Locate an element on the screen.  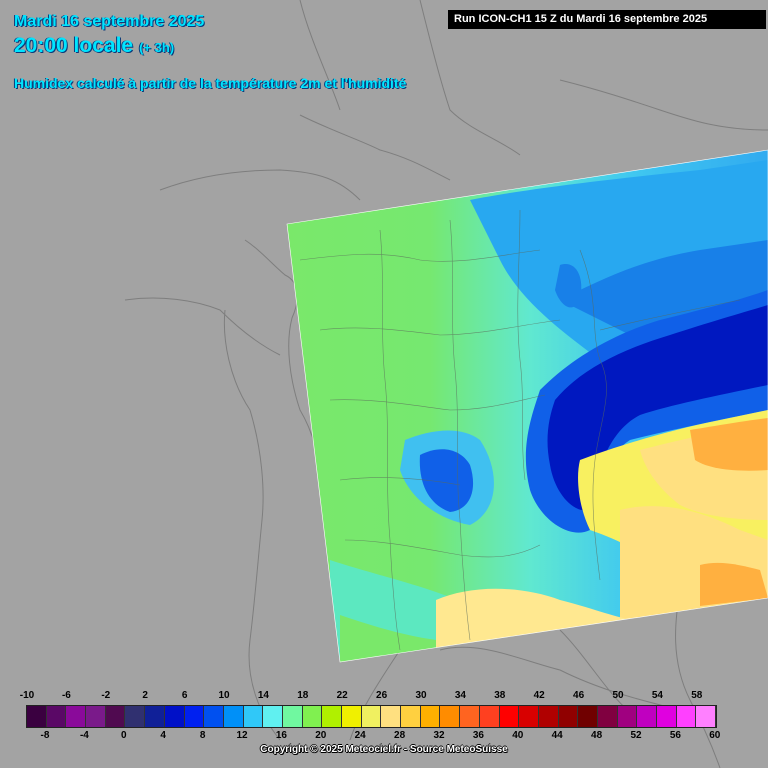
legend-color-bar is located at coordinates (372, 716).